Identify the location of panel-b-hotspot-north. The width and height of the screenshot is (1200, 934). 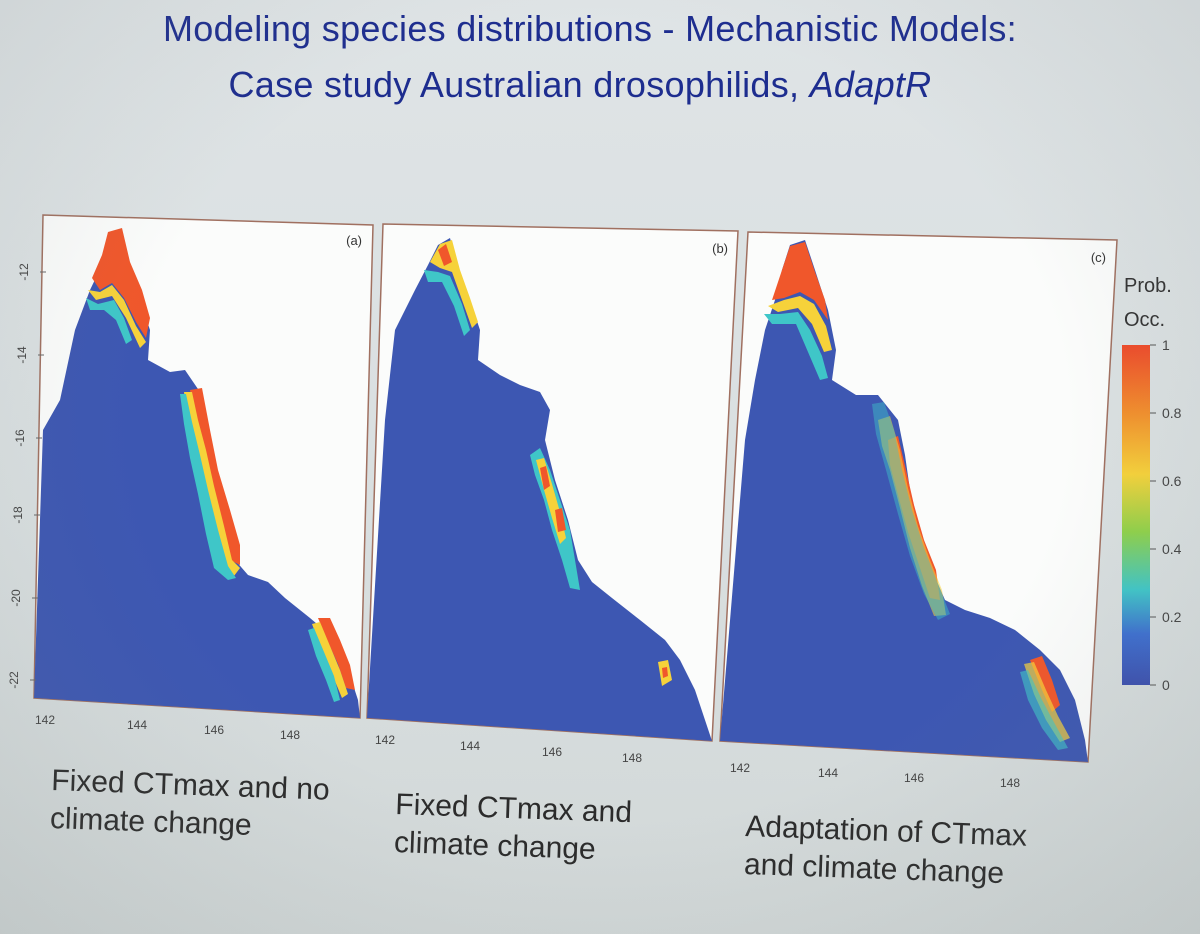
(454, 284).